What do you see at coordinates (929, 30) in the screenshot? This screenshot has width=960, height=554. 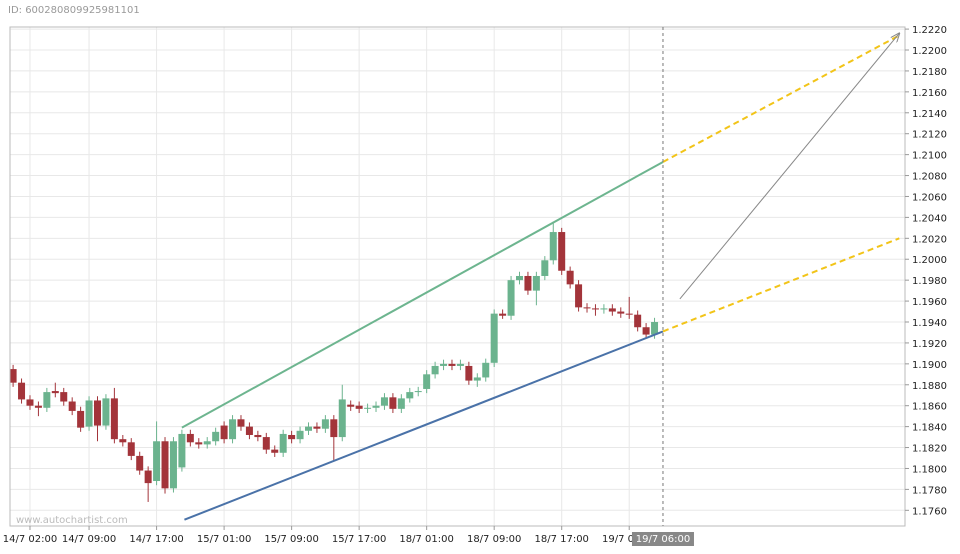 I see `y-tick-label: 1.2220` at bounding box center [929, 30].